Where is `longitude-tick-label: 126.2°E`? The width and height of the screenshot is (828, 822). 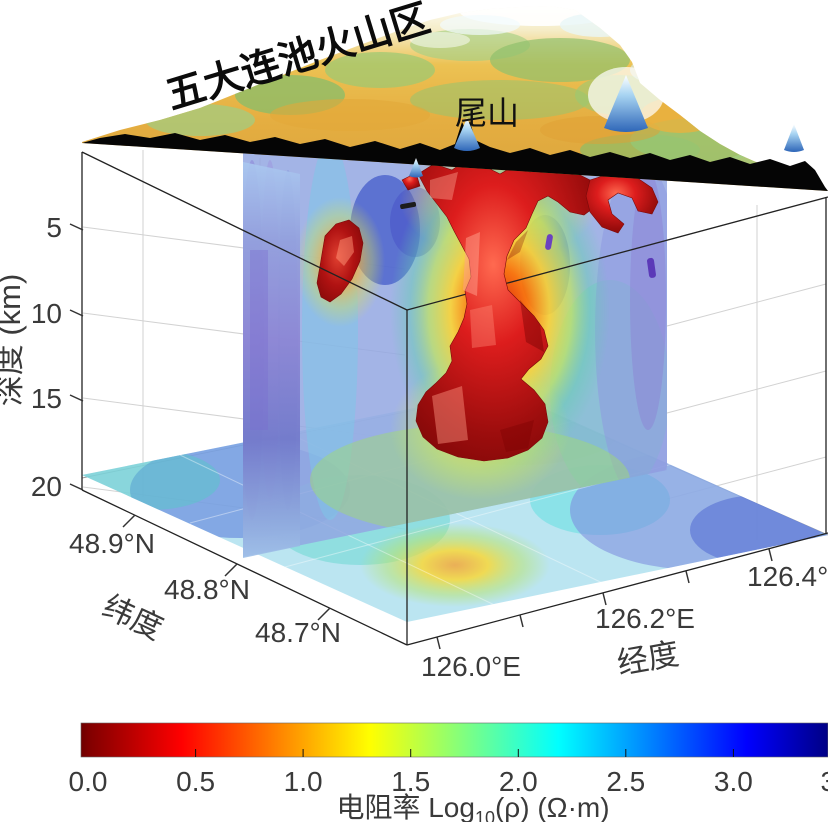 longitude-tick-label: 126.2°E is located at coordinates (645, 618).